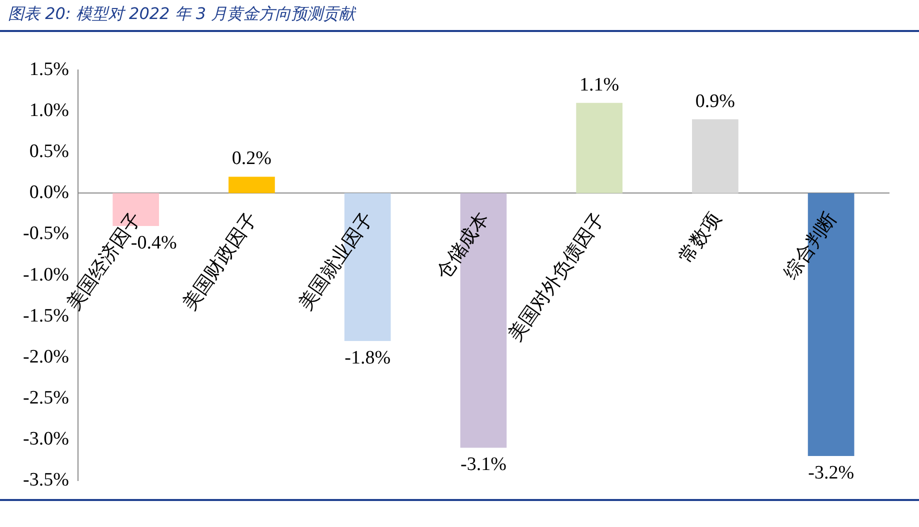  Describe the element at coordinates (367, 357) in the screenshot. I see `data-label: -1.8%` at that location.